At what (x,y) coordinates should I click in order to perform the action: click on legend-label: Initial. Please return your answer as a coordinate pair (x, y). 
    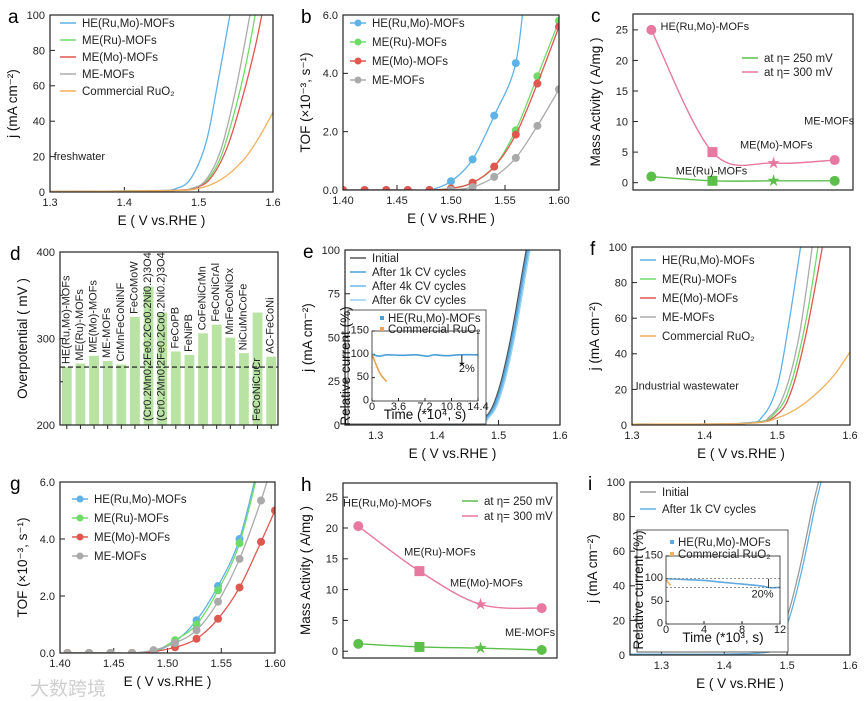
    Looking at the image, I should click on (675, 493).